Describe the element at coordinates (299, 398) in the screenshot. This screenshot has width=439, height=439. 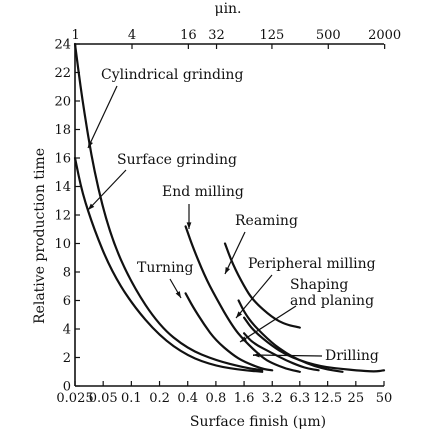
I see `x-tick-label: 6.3` at that location.